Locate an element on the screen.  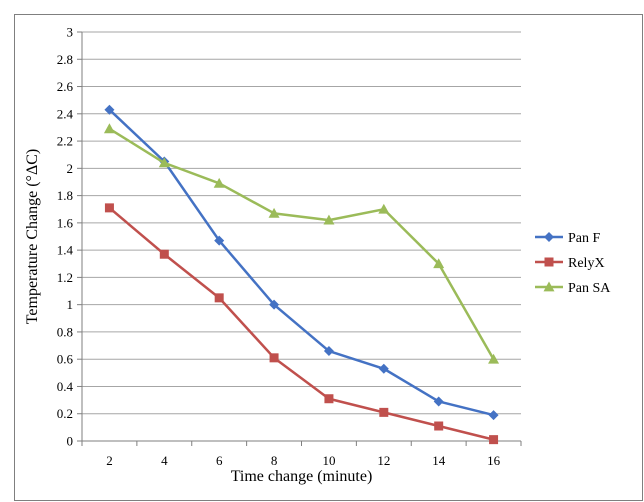
legend-marker-relyx is located at coordinates (549, 262).